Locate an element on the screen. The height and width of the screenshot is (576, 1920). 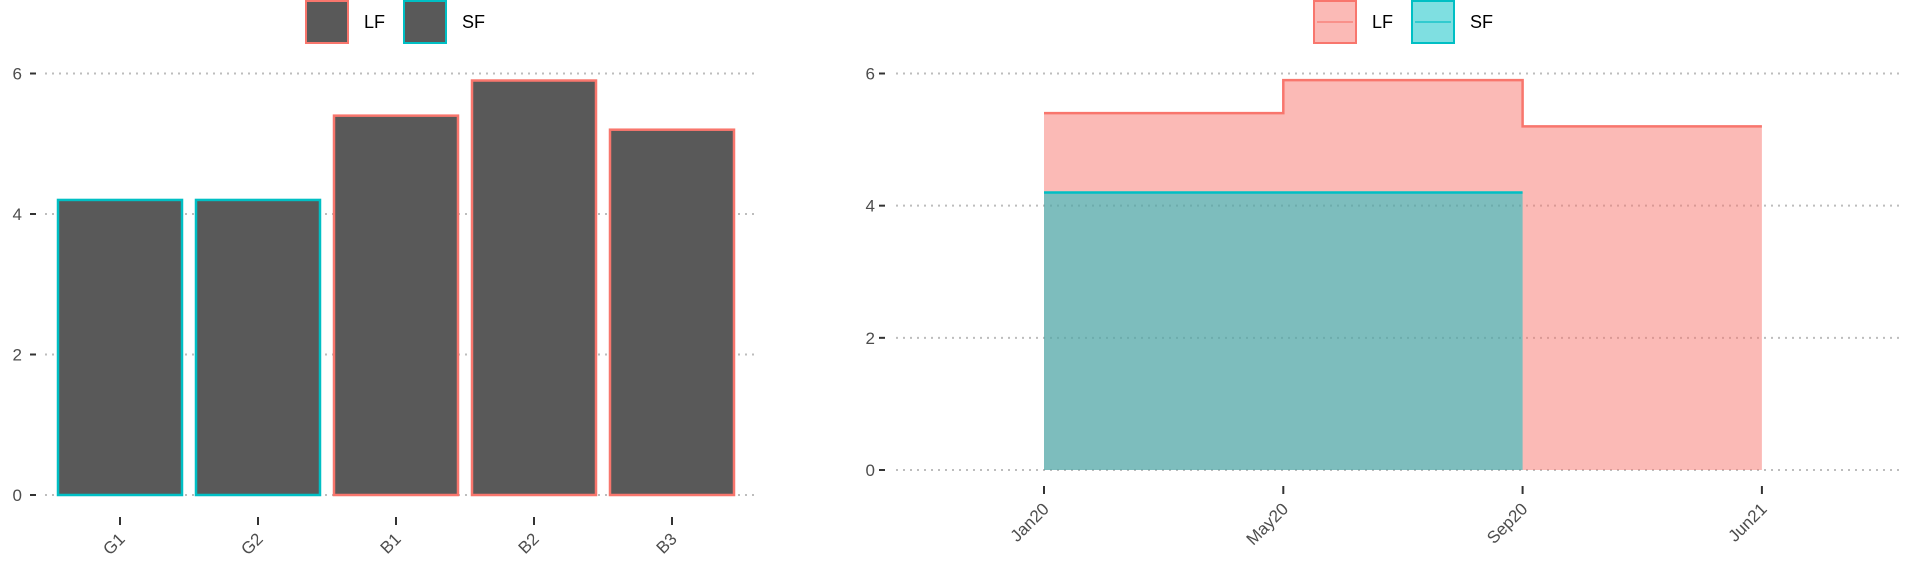
bar-b2 is located at coordinates (534, 288).